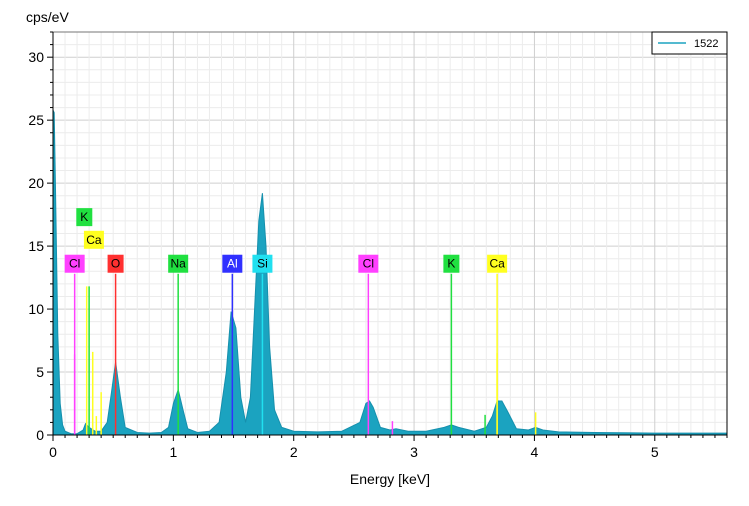 This screenshot has width=749, height=506. I want to click on x-tick-label: 5, so click(655, 452).